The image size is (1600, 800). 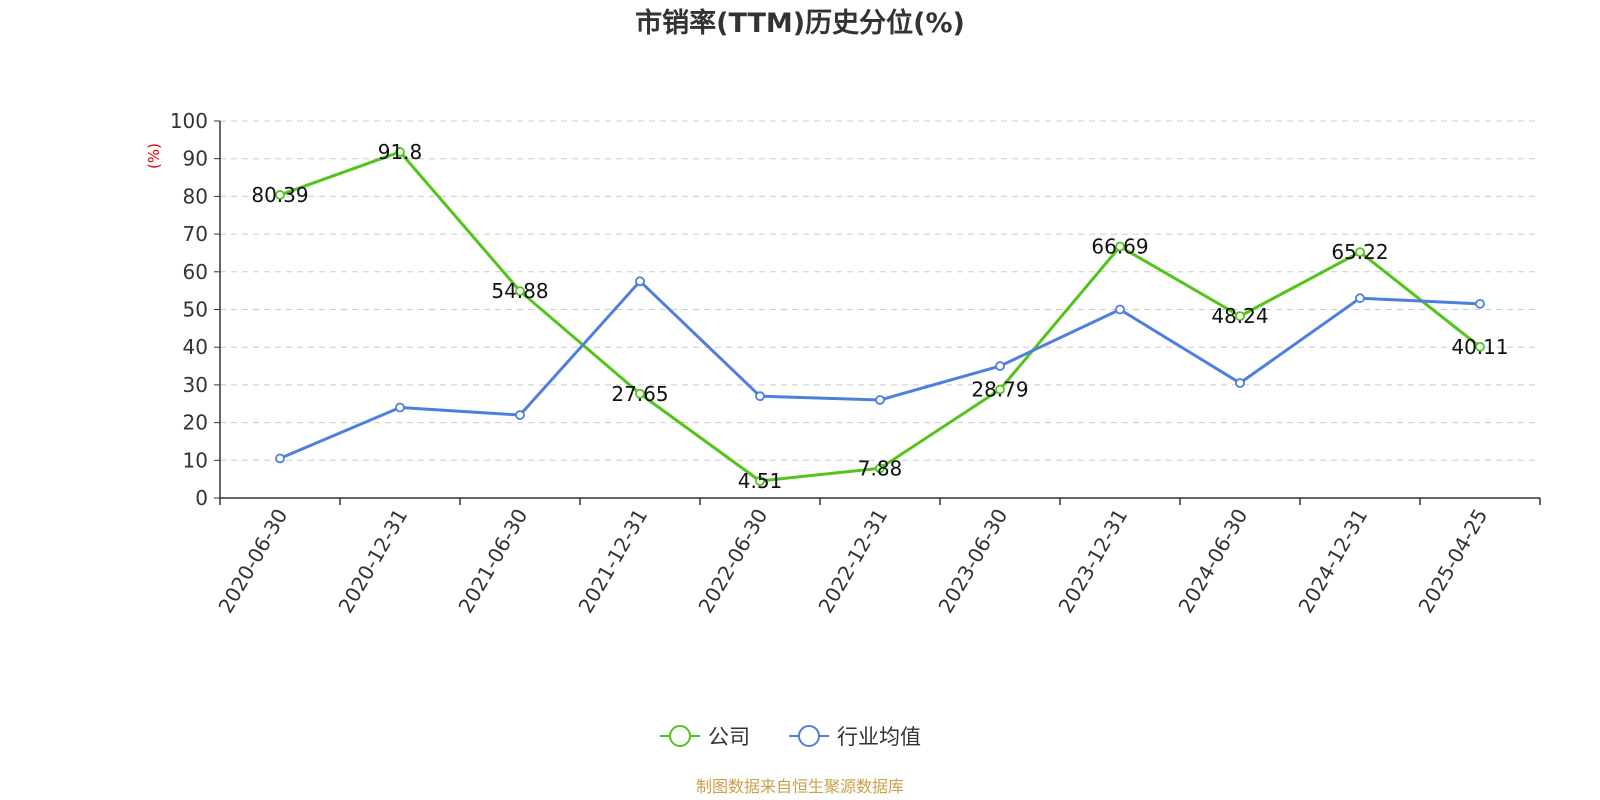 I want to click on legend-label: 行业均值, so click(x=879, y=737).